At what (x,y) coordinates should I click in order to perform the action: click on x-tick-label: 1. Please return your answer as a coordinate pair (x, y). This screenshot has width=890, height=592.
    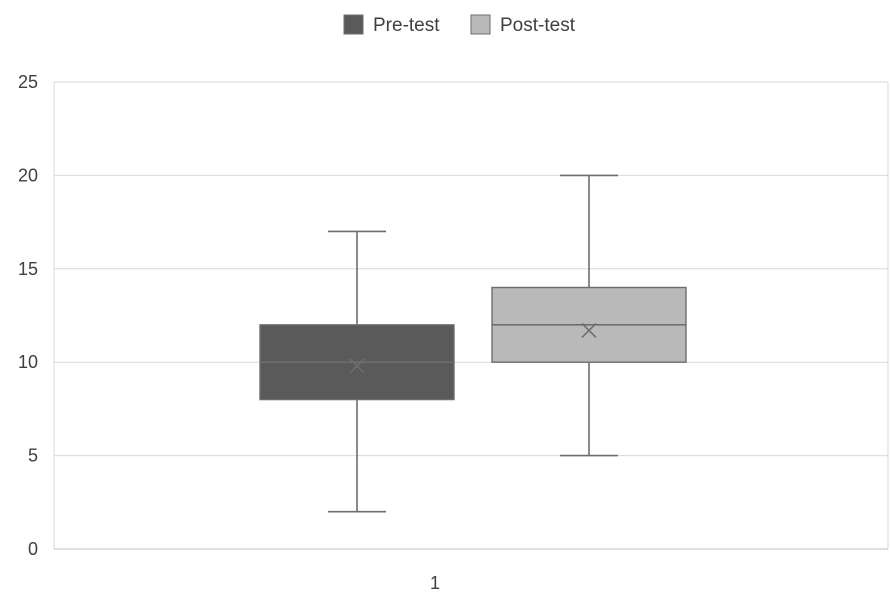
    Looking at the image, I should click on (435, 582).